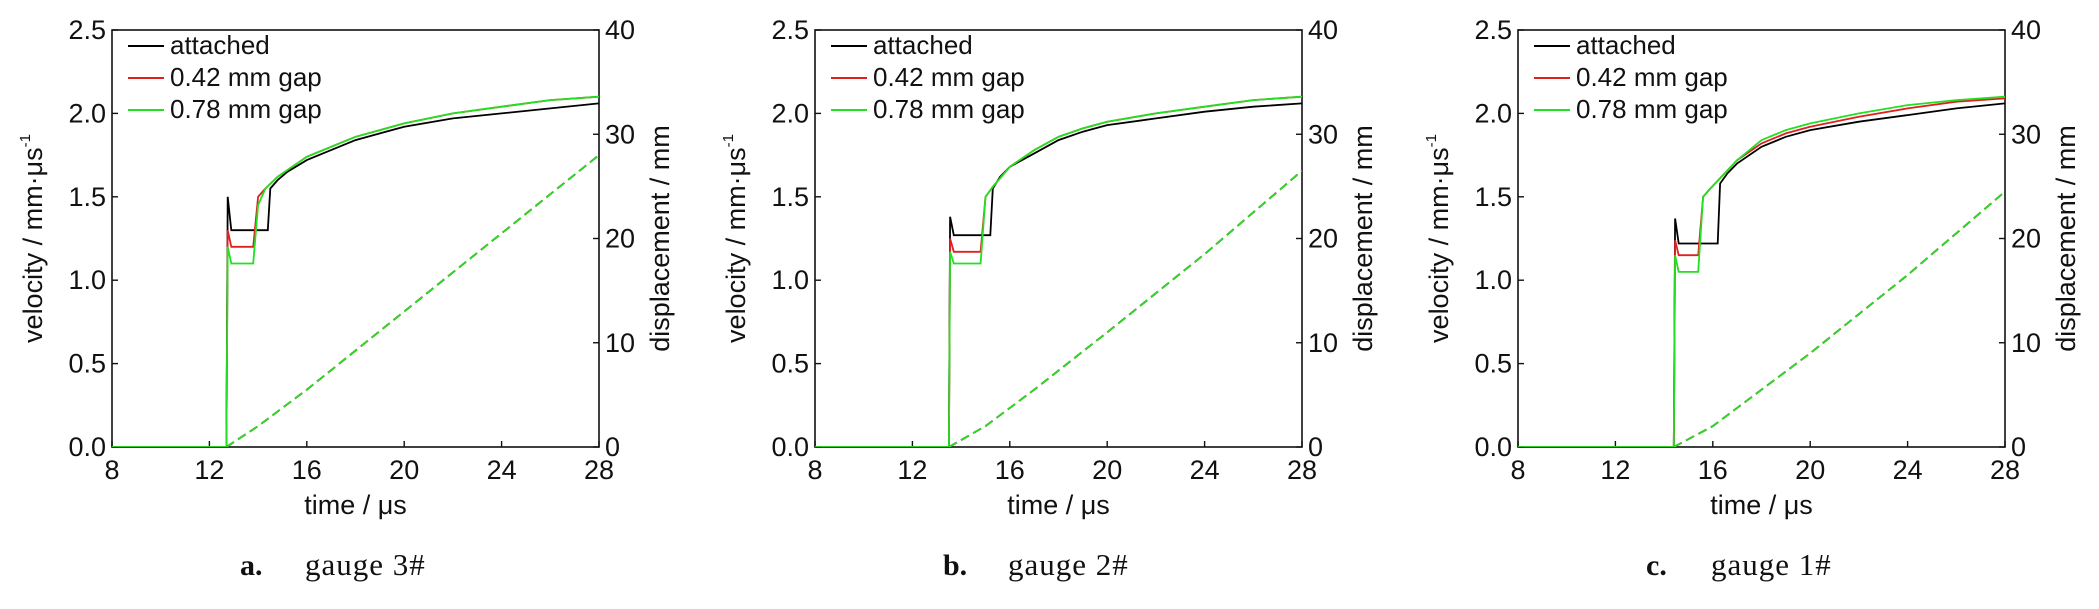  What do you see at coordinates (1656, 565) in the screenshot?
I see `caption-letter: c.` at bounding box center [1656, 565].